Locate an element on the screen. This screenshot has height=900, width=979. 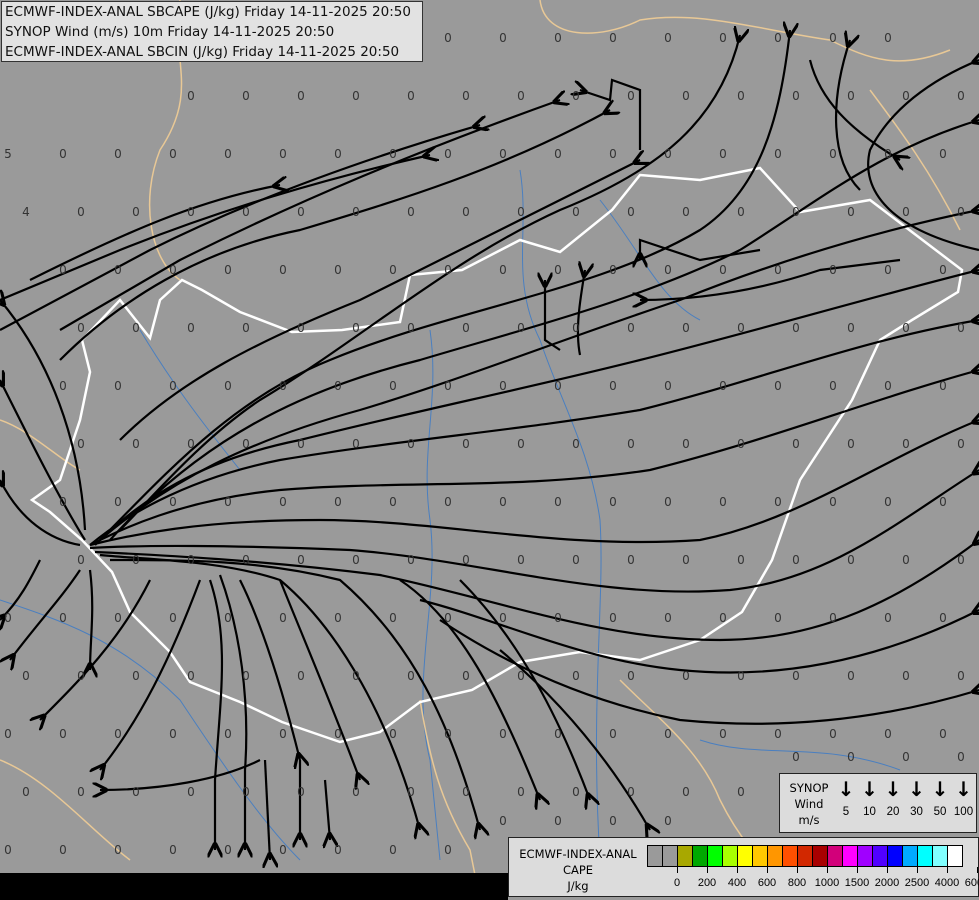
synop-label-line: SYNOP is located at coordinates (809, 788).